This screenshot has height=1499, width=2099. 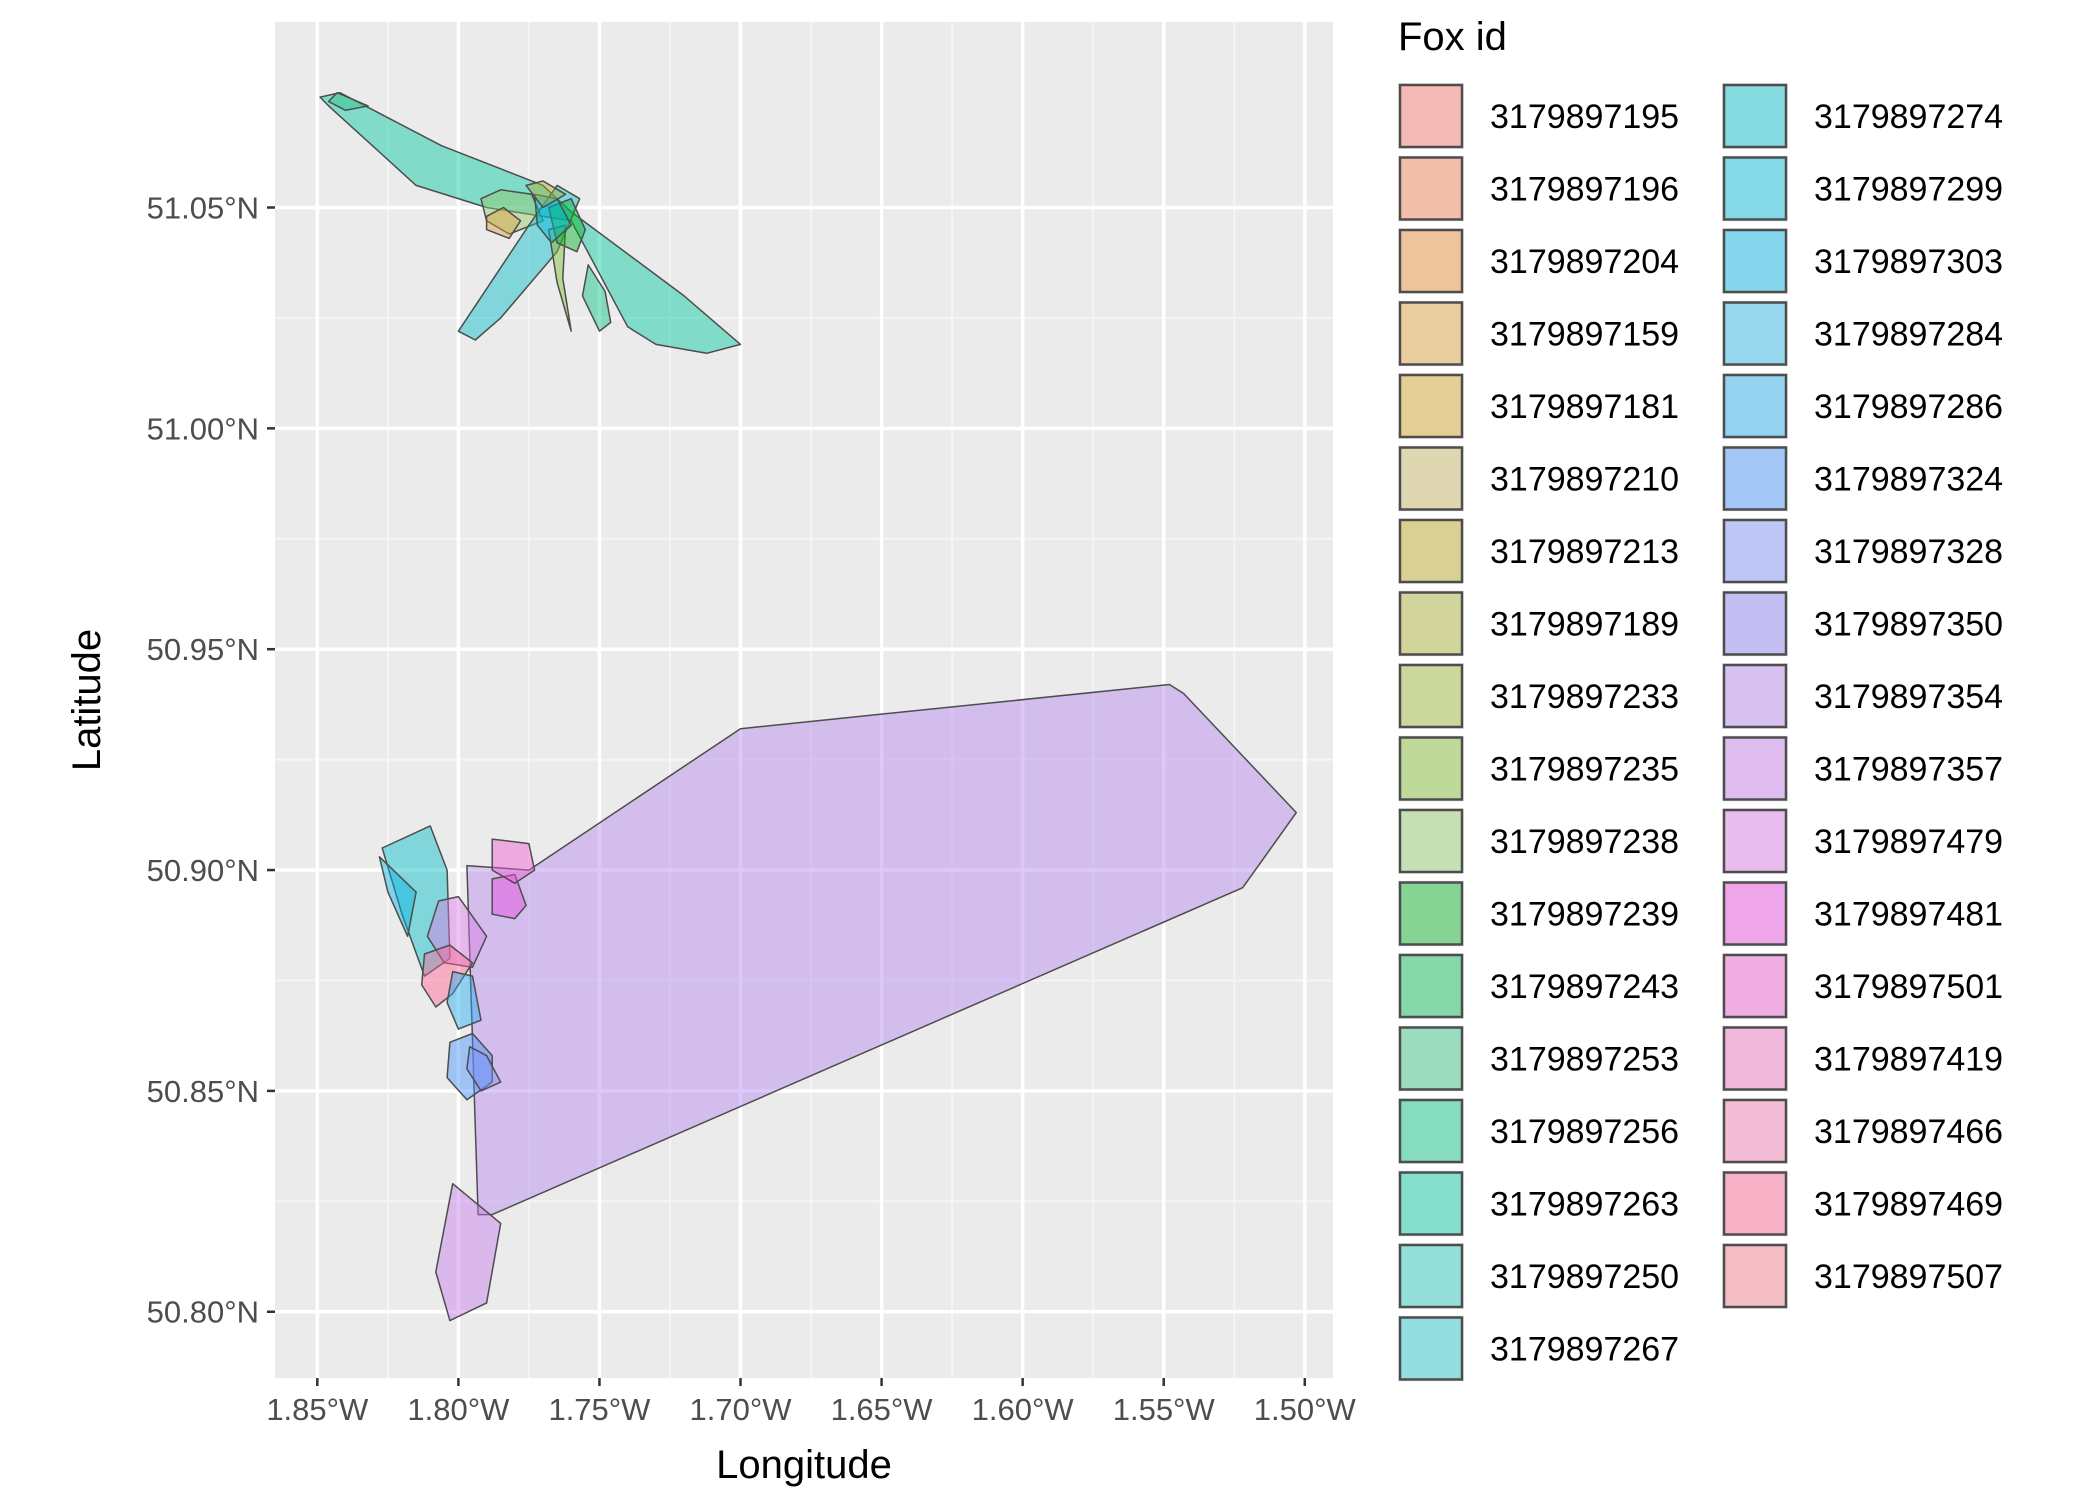 I want to click on legend-label: 3179897238, so click(x=1584, y=842).